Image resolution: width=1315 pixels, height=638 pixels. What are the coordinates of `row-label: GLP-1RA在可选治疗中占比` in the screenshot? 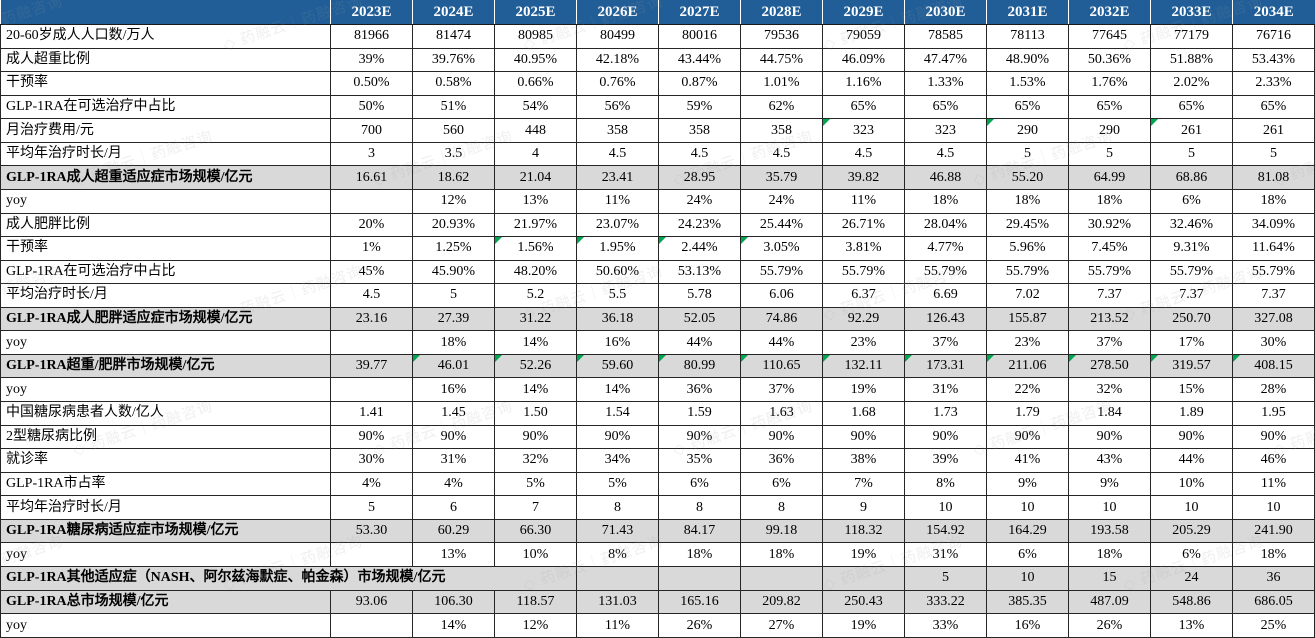 It's located at (165, 272).